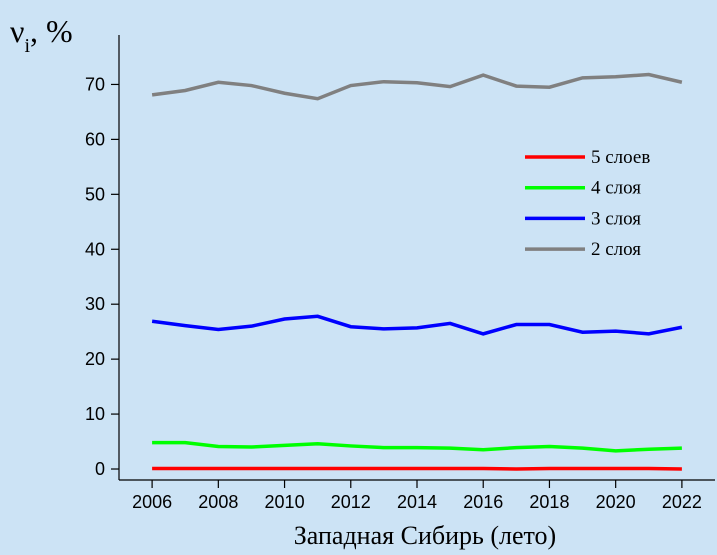 This screenshot has width=717, height=555. I want to click on y-tick-label: 0, so click(100, 469).